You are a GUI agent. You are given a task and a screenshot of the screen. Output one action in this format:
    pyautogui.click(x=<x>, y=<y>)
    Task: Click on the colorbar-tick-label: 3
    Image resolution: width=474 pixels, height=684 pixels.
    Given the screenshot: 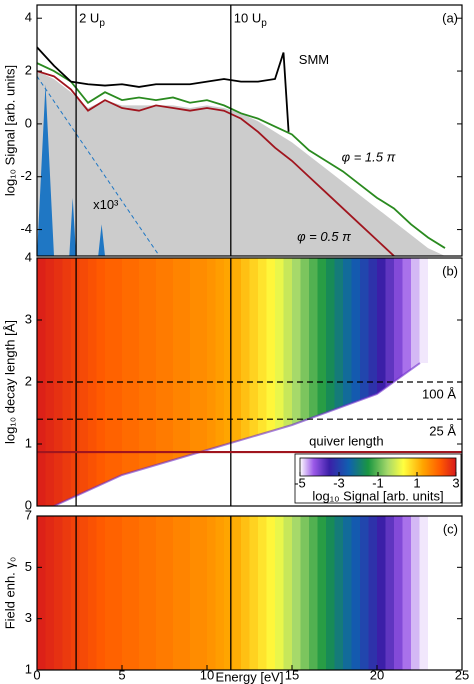 What is the action you would take?
    pyautogui.click(x=455, y=482)
    